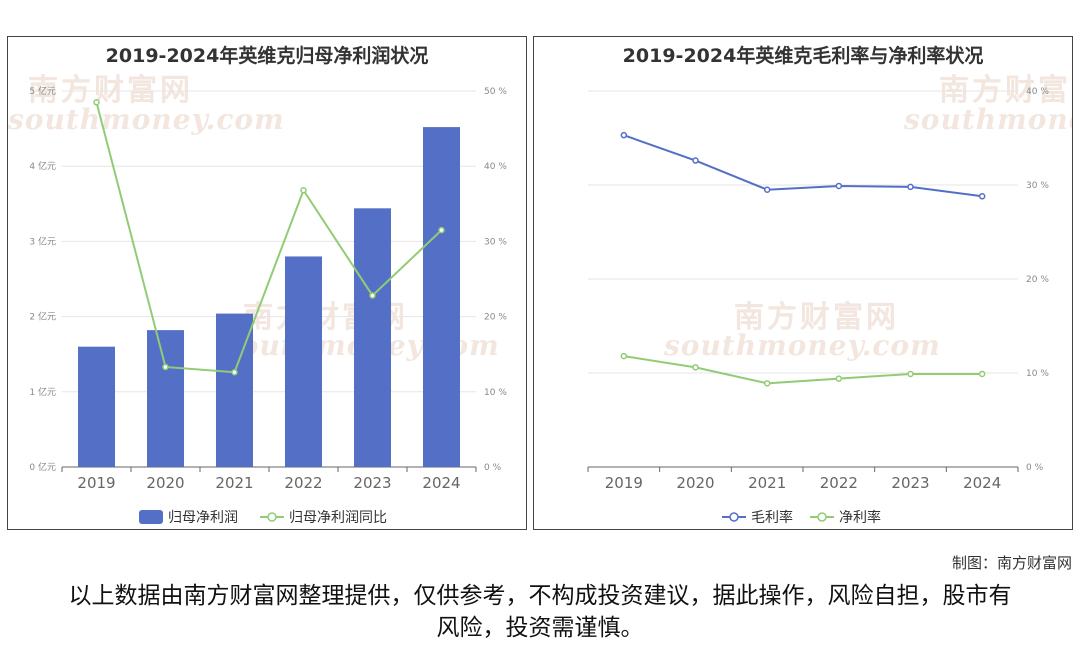 The width and height of the screenshot is (1080, 646). What do you see at coordinates (269, 238) in the screenshot?
I see `line-yoy-growth` at bounding box center [269, 238].